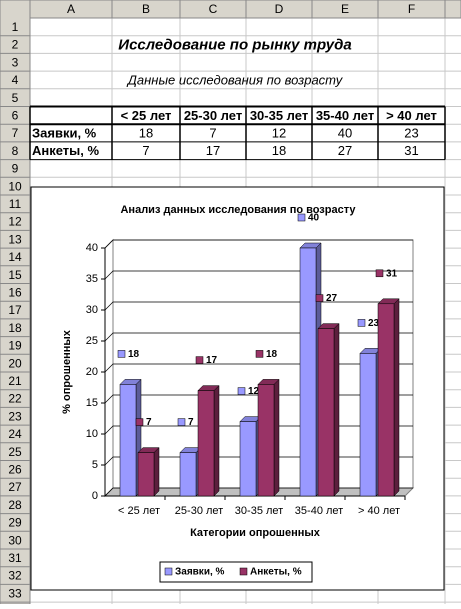 This screenshot has width=461, height=609. What do you see at coordinates (234, 45) in the screenshot?
I see `sheet-title: Исследование по рынку труда` at bounding box center [234, 45].